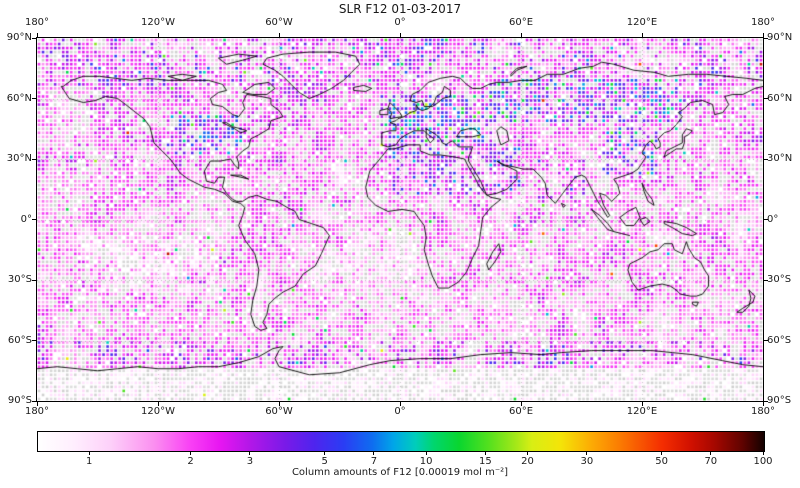 This screenshot has width=800, height=488. Describe the element at coordinates (661, 461) in the screenshot. I see `colorbar-tick-label: 50` at that location.